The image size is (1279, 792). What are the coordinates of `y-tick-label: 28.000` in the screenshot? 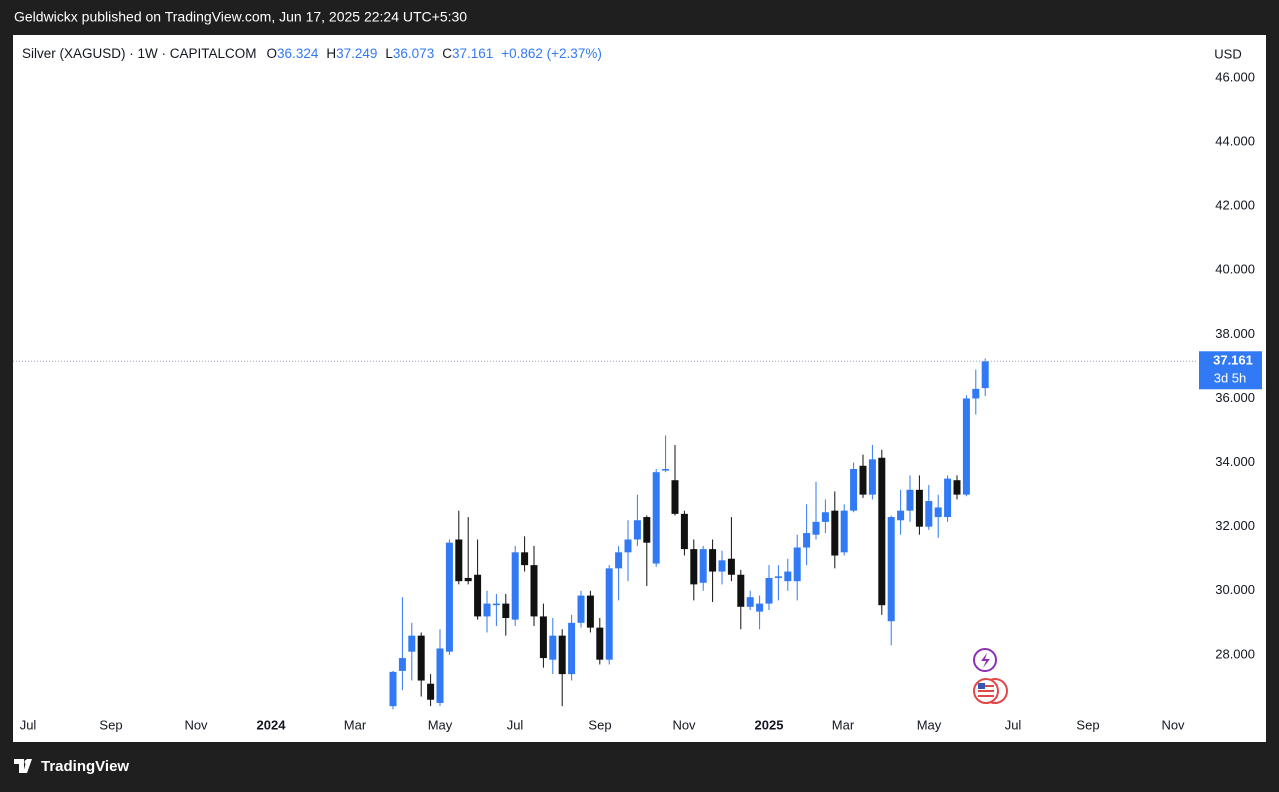 It's located at (1235, 653).